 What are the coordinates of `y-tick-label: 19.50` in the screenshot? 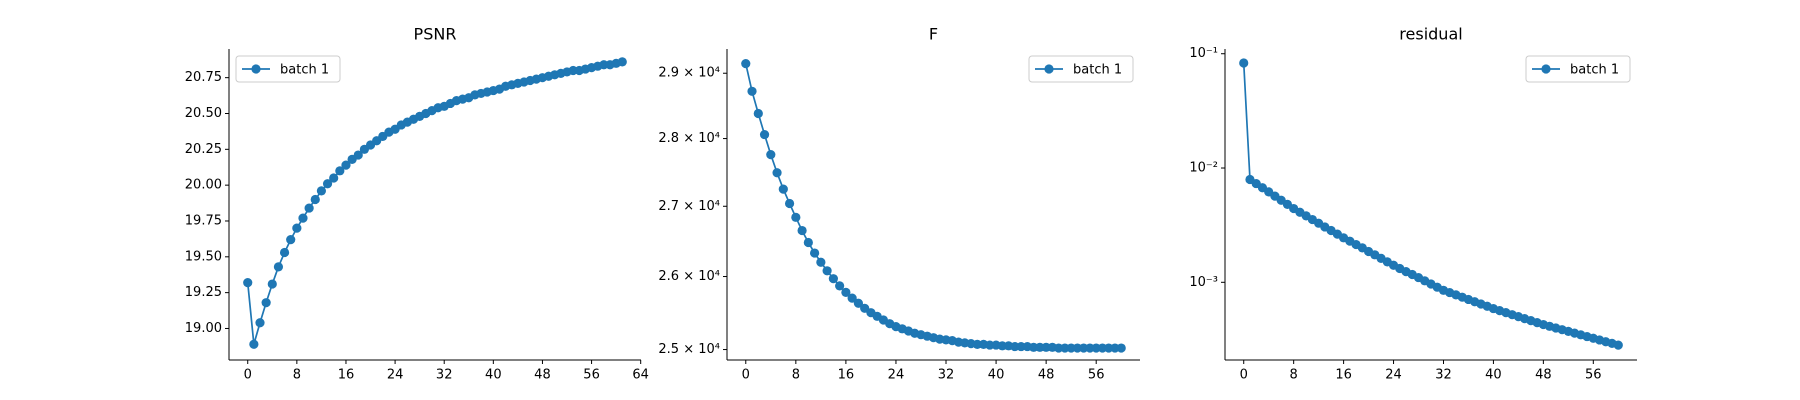 It's located at (203, 256).